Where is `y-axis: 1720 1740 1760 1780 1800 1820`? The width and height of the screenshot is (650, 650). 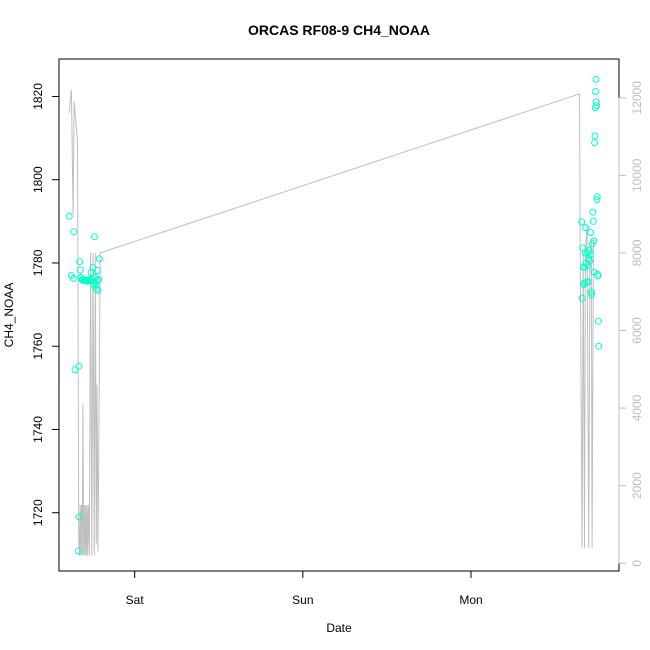
y-axis: 1720 1740 1760 1780 1800 1820 is located at coordinates (45, 304).